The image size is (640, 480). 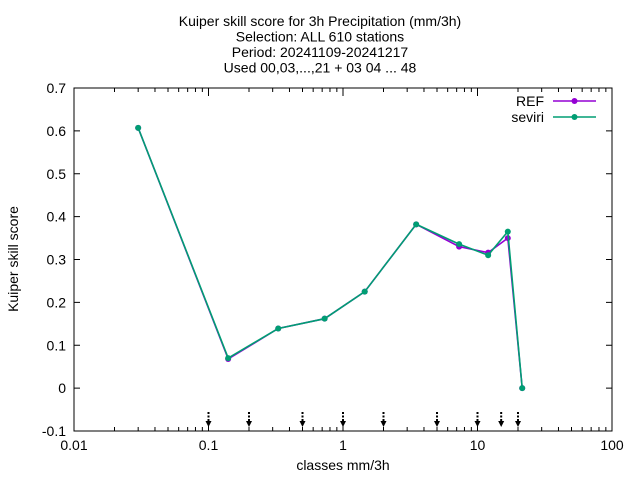 What do you see at coordinates (209, 445) in the screenshot?
I see `x-tick-label: 0.1` at bounding box center [209, 445].